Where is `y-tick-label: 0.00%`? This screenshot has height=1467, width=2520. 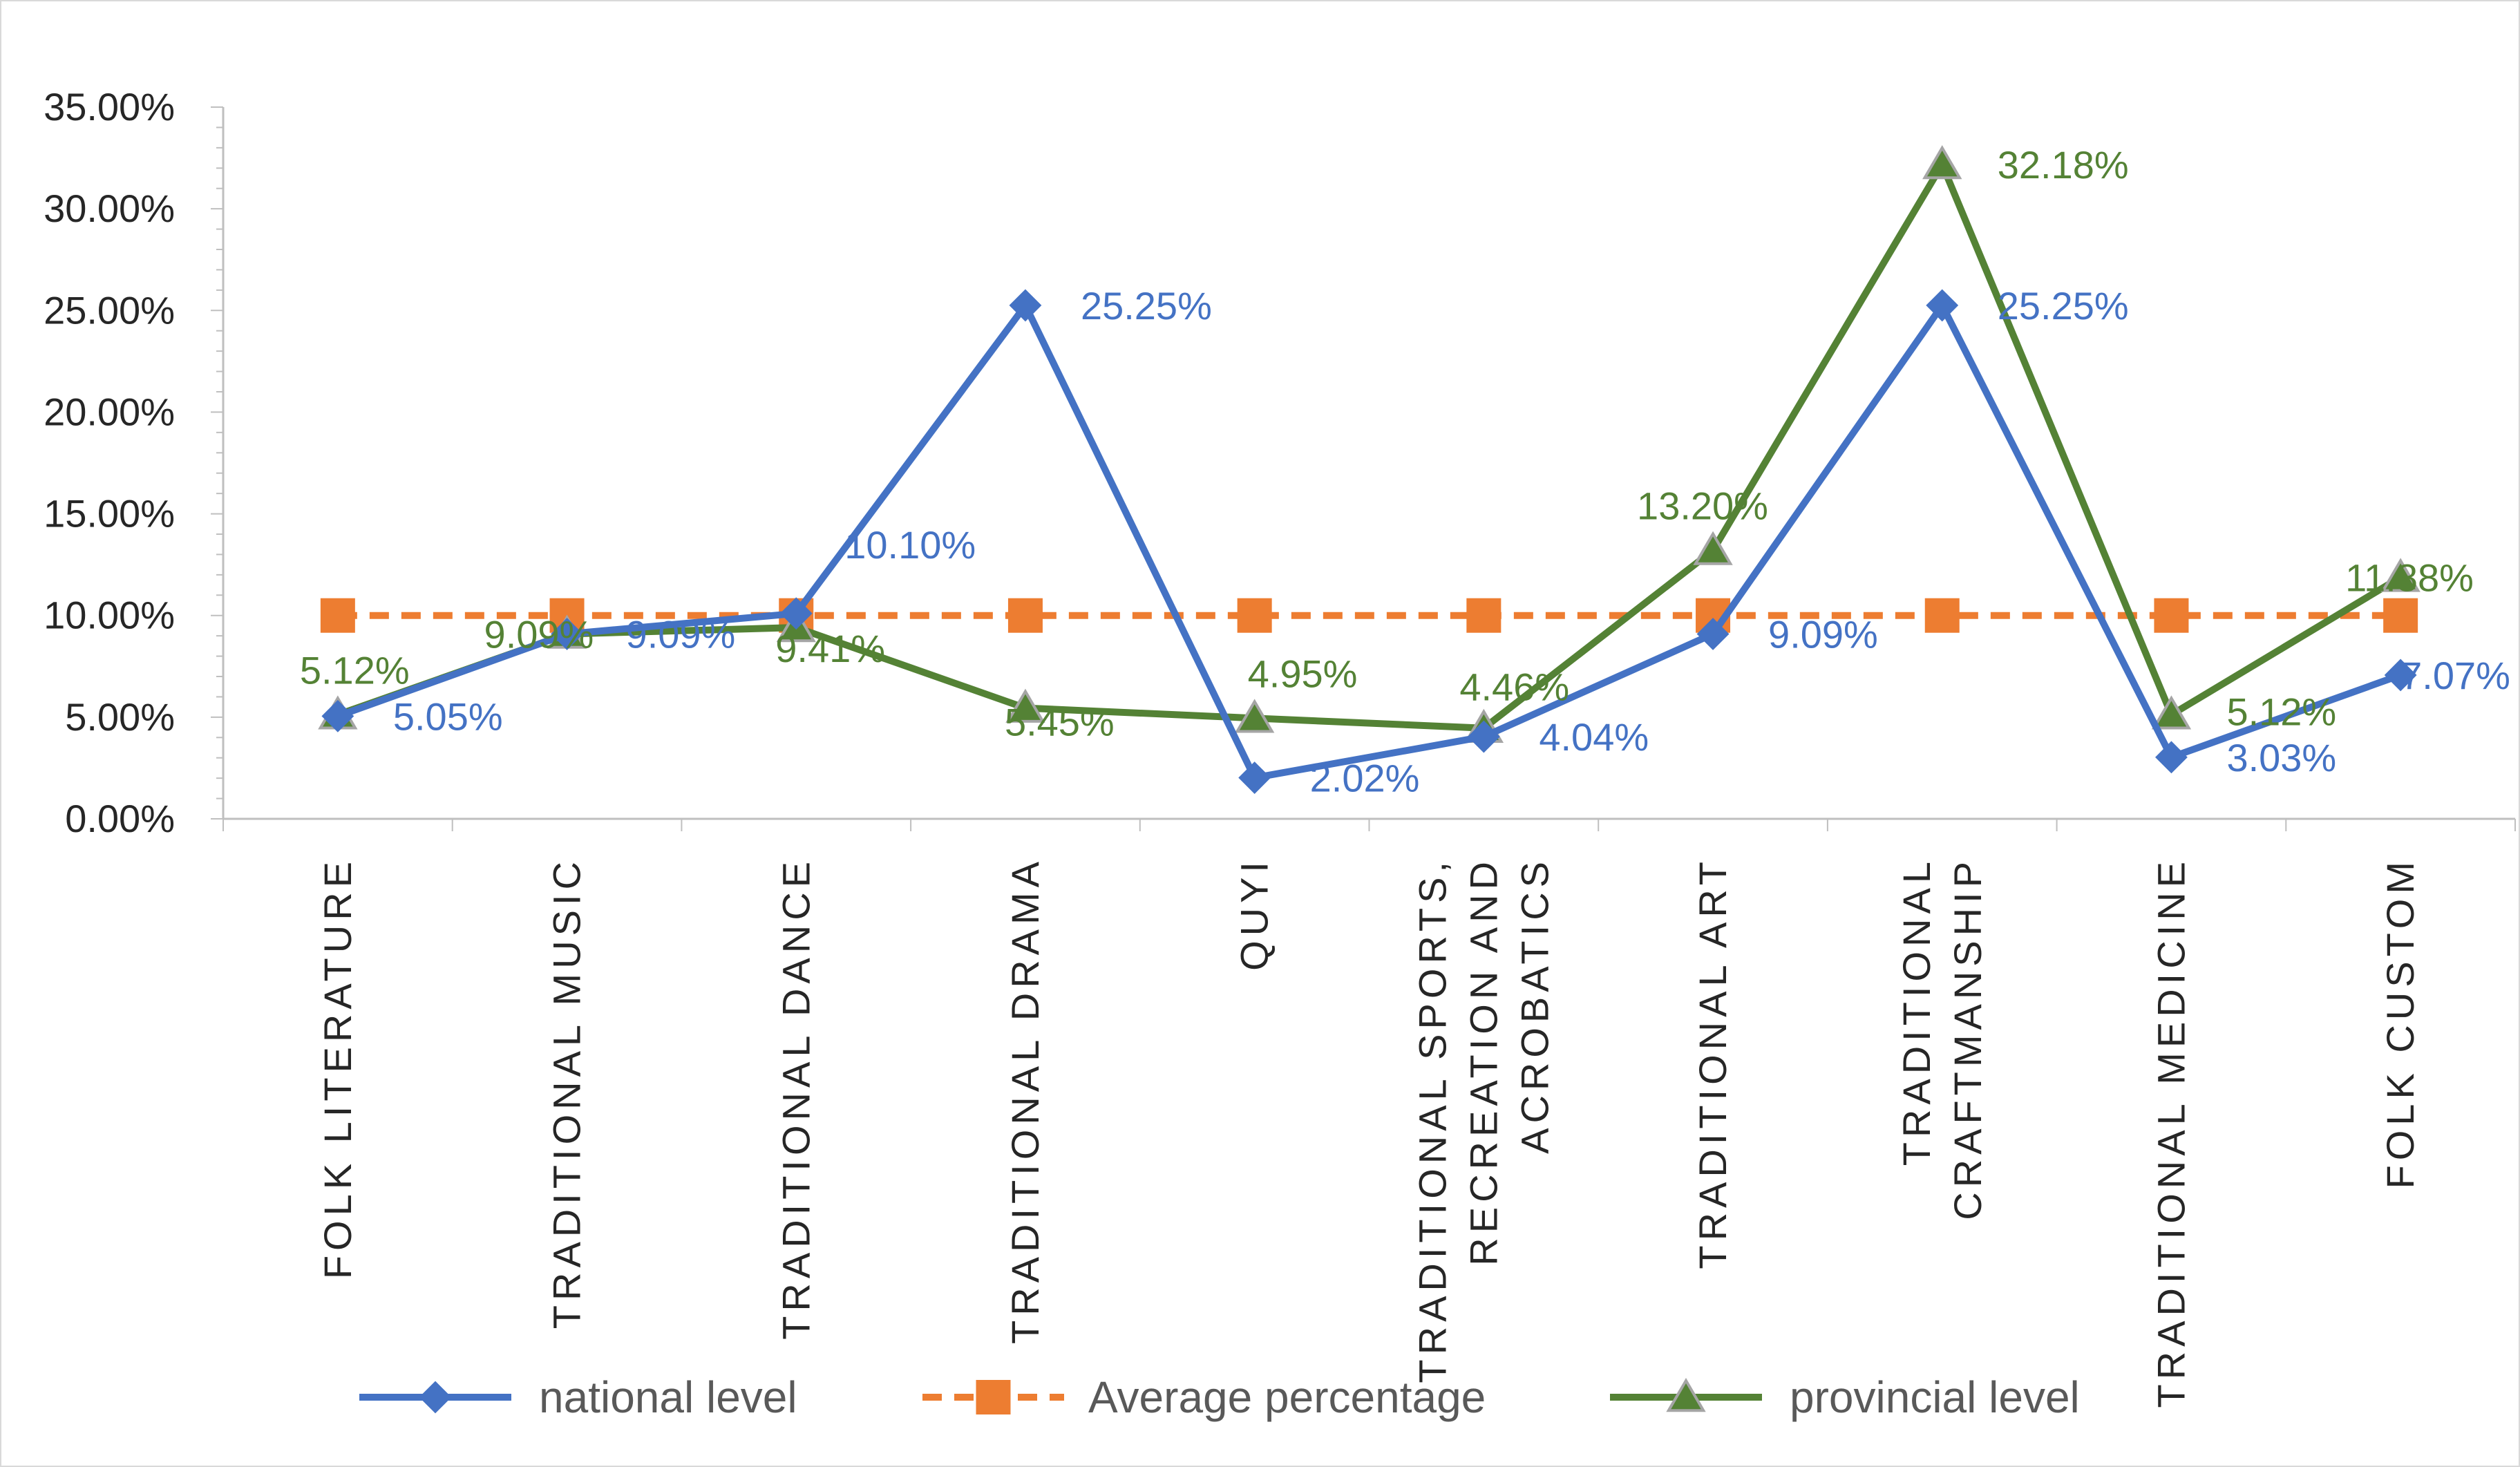 y-tick-label: 0.00% is located at coordinates (120, 818).